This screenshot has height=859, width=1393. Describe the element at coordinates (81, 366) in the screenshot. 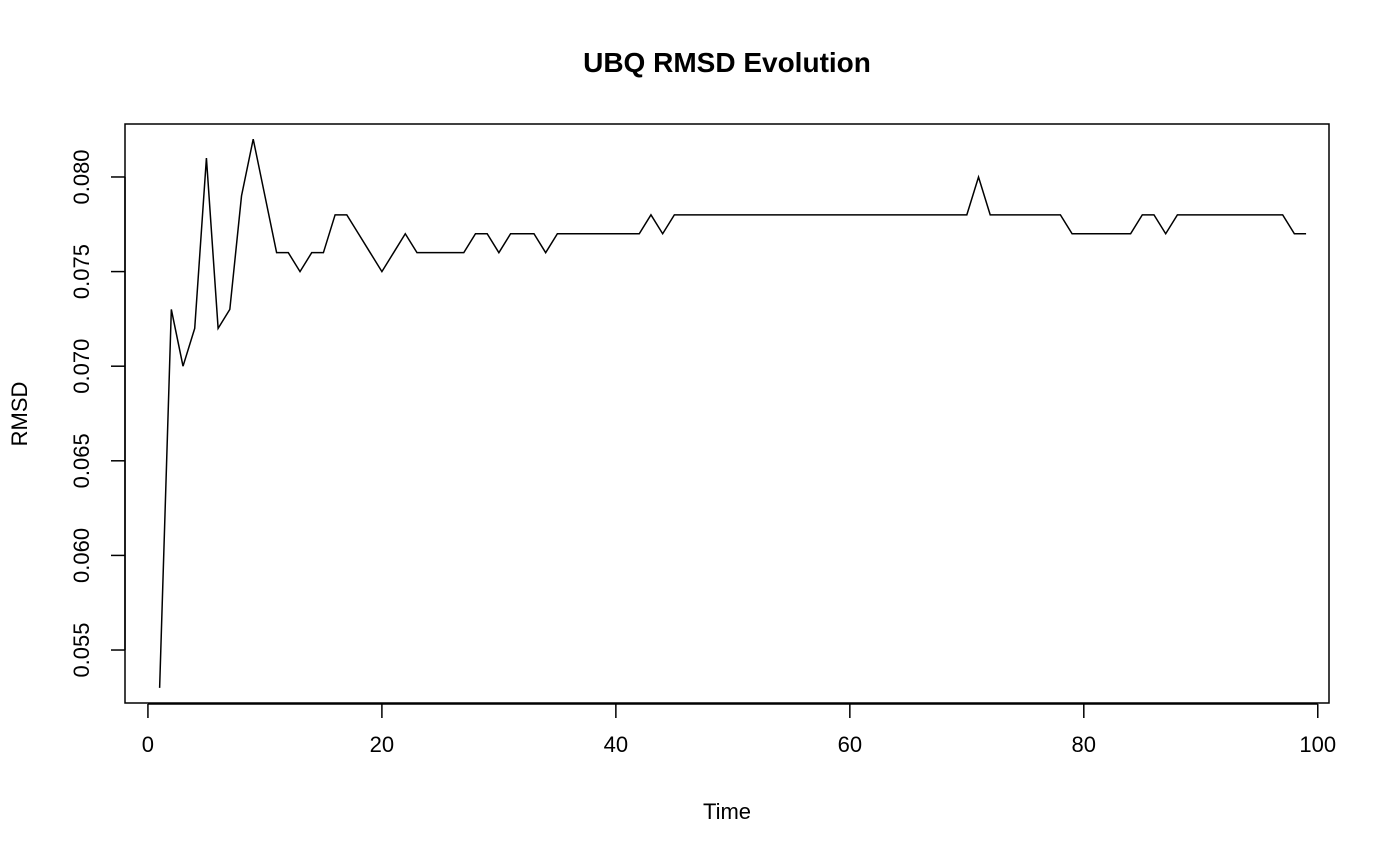

I see `y-tick-label: 0.070` at that location.